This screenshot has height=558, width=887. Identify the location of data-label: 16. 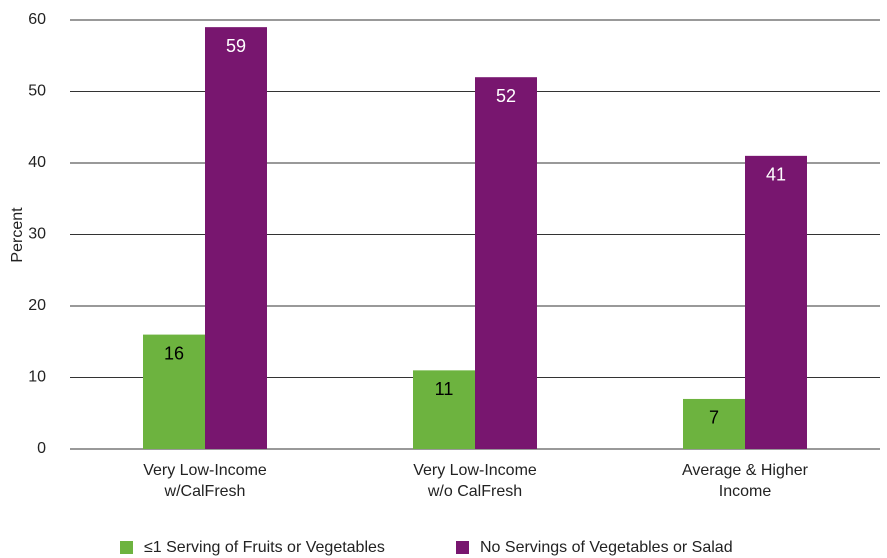
(174, 353).